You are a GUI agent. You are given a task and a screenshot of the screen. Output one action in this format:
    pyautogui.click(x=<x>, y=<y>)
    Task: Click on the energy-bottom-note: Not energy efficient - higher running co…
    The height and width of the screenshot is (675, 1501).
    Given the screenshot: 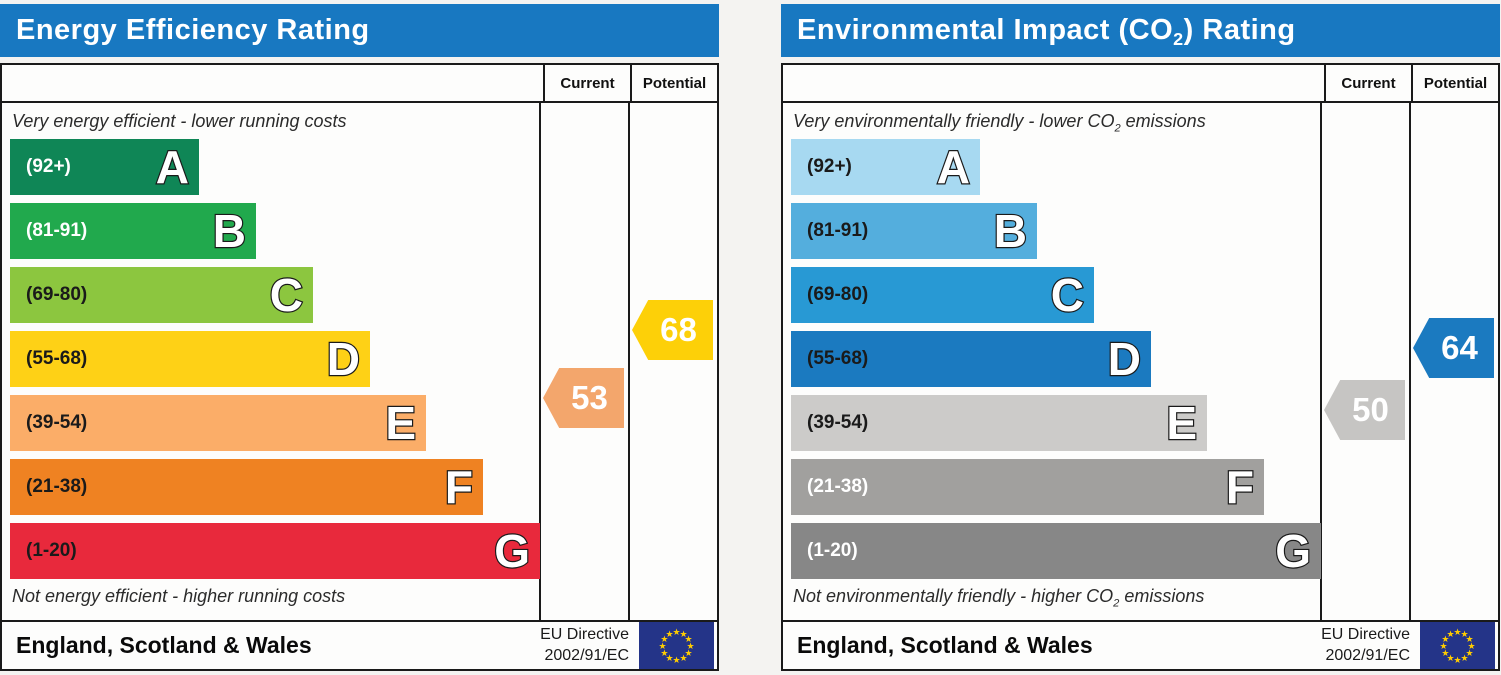 What is the action you would take?
    pyautogui.click(x=179, y=596)
    